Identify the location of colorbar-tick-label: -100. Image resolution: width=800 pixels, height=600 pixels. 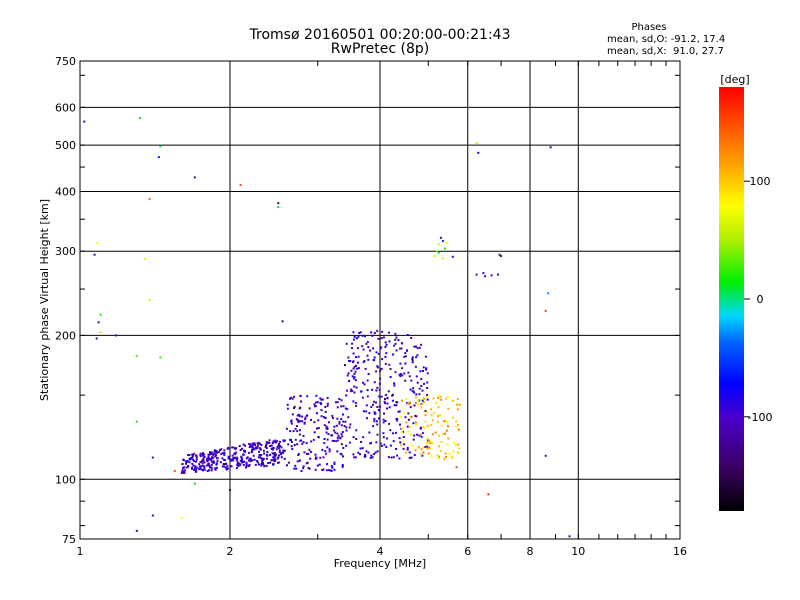
(760, 417).